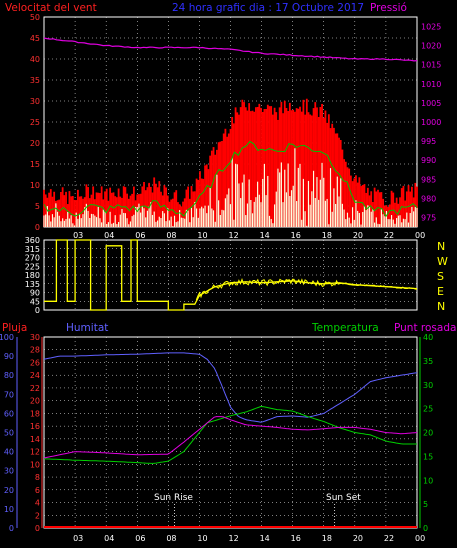  I want to click on bottom-x-tick-label: 22, so click(389, 538).